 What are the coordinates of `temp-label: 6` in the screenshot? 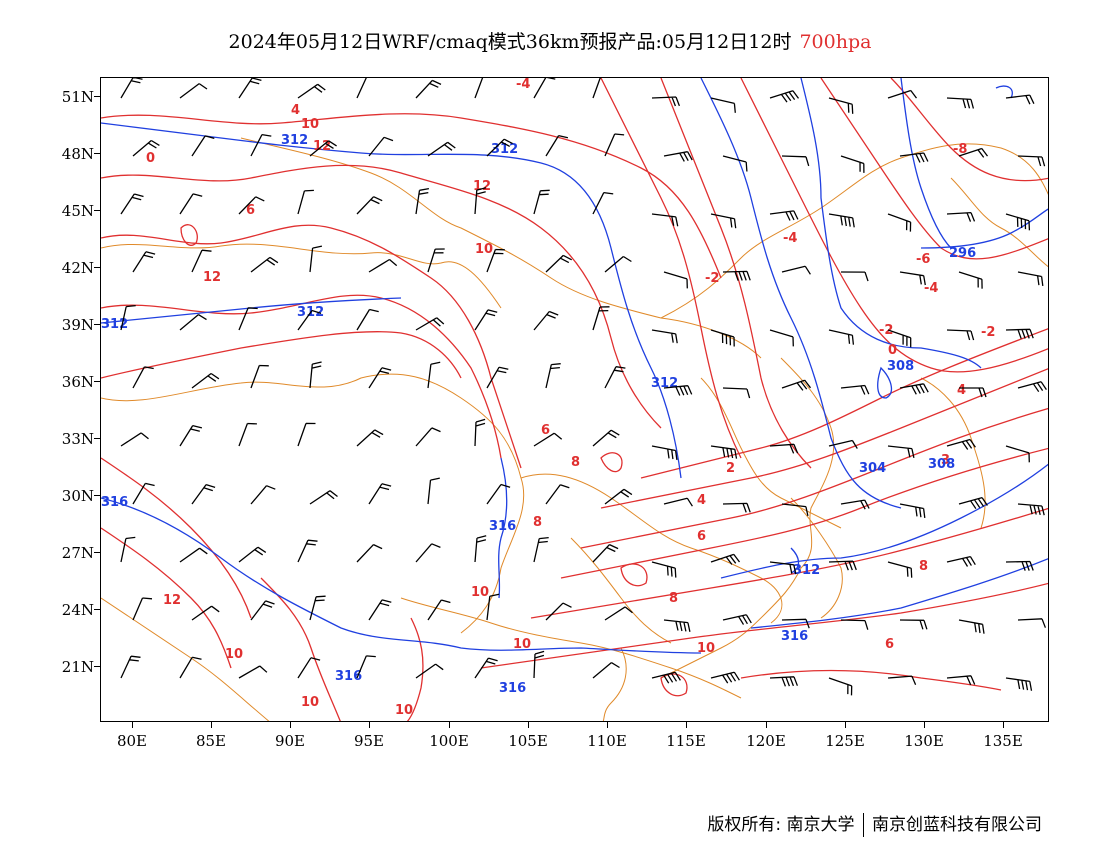 It's located at (889, 644).